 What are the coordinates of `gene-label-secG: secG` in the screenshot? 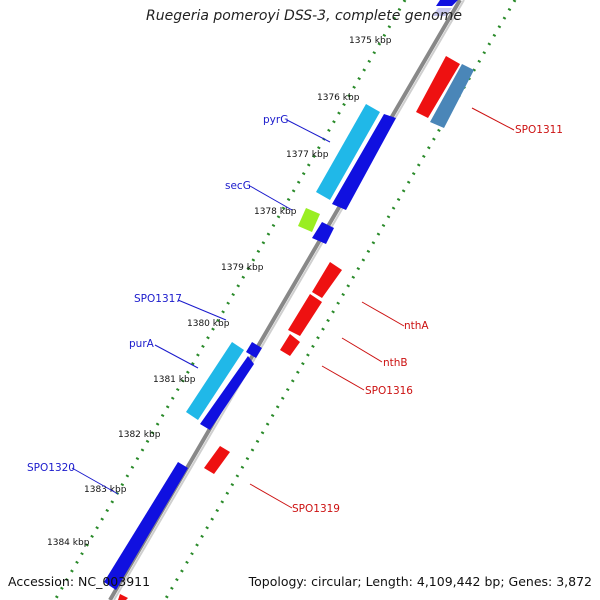 It's located at (238, 186).